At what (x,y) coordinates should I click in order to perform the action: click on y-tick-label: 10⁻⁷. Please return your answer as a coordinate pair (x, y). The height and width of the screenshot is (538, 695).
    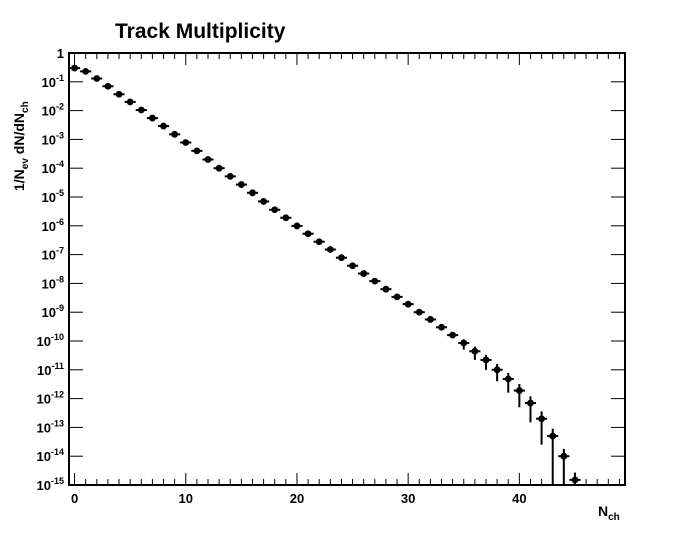
    Looking at the image, I should click on (53, 254).